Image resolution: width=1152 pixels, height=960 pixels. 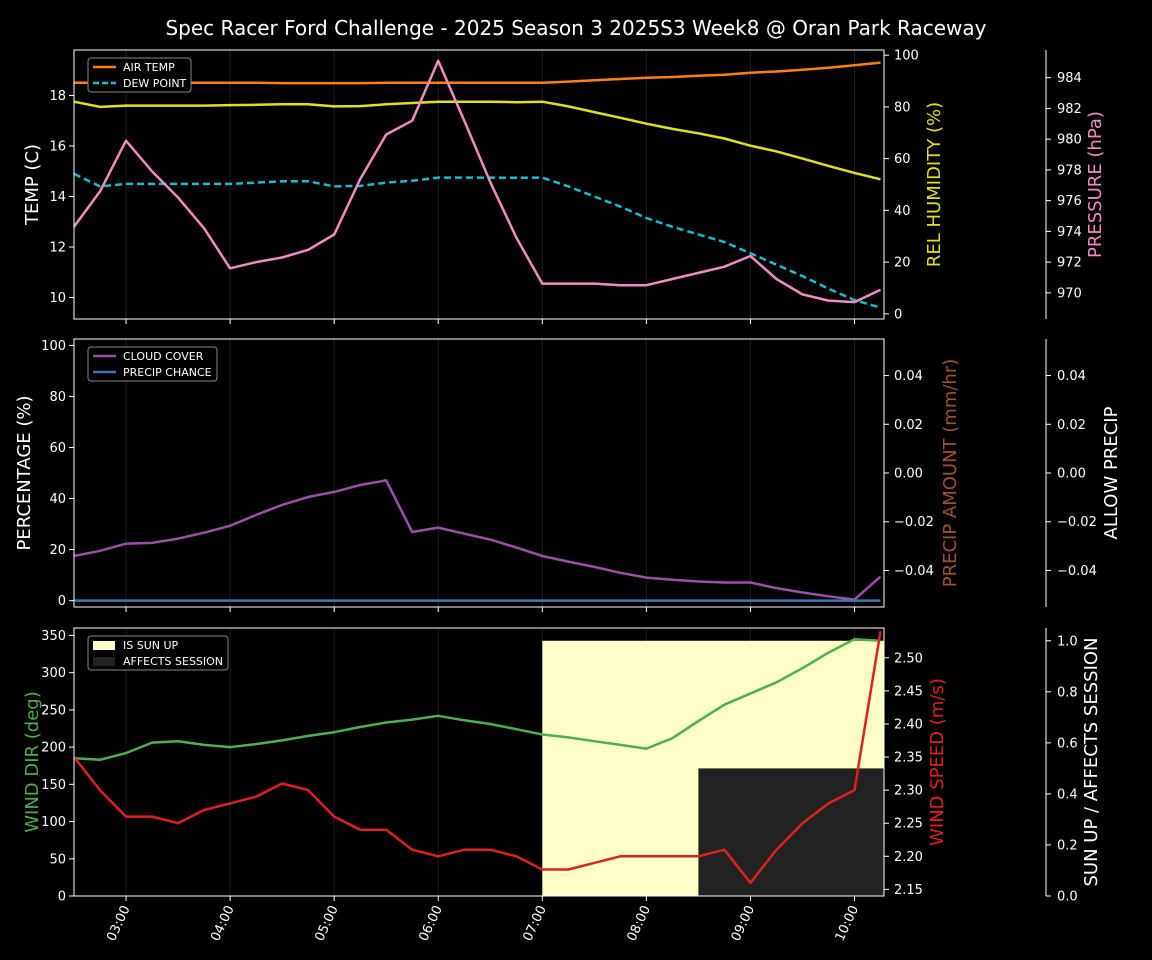 I want to click on y2-axis-label: PRECIP AMOUNT (mm/hr), so click(x=950, y=473).